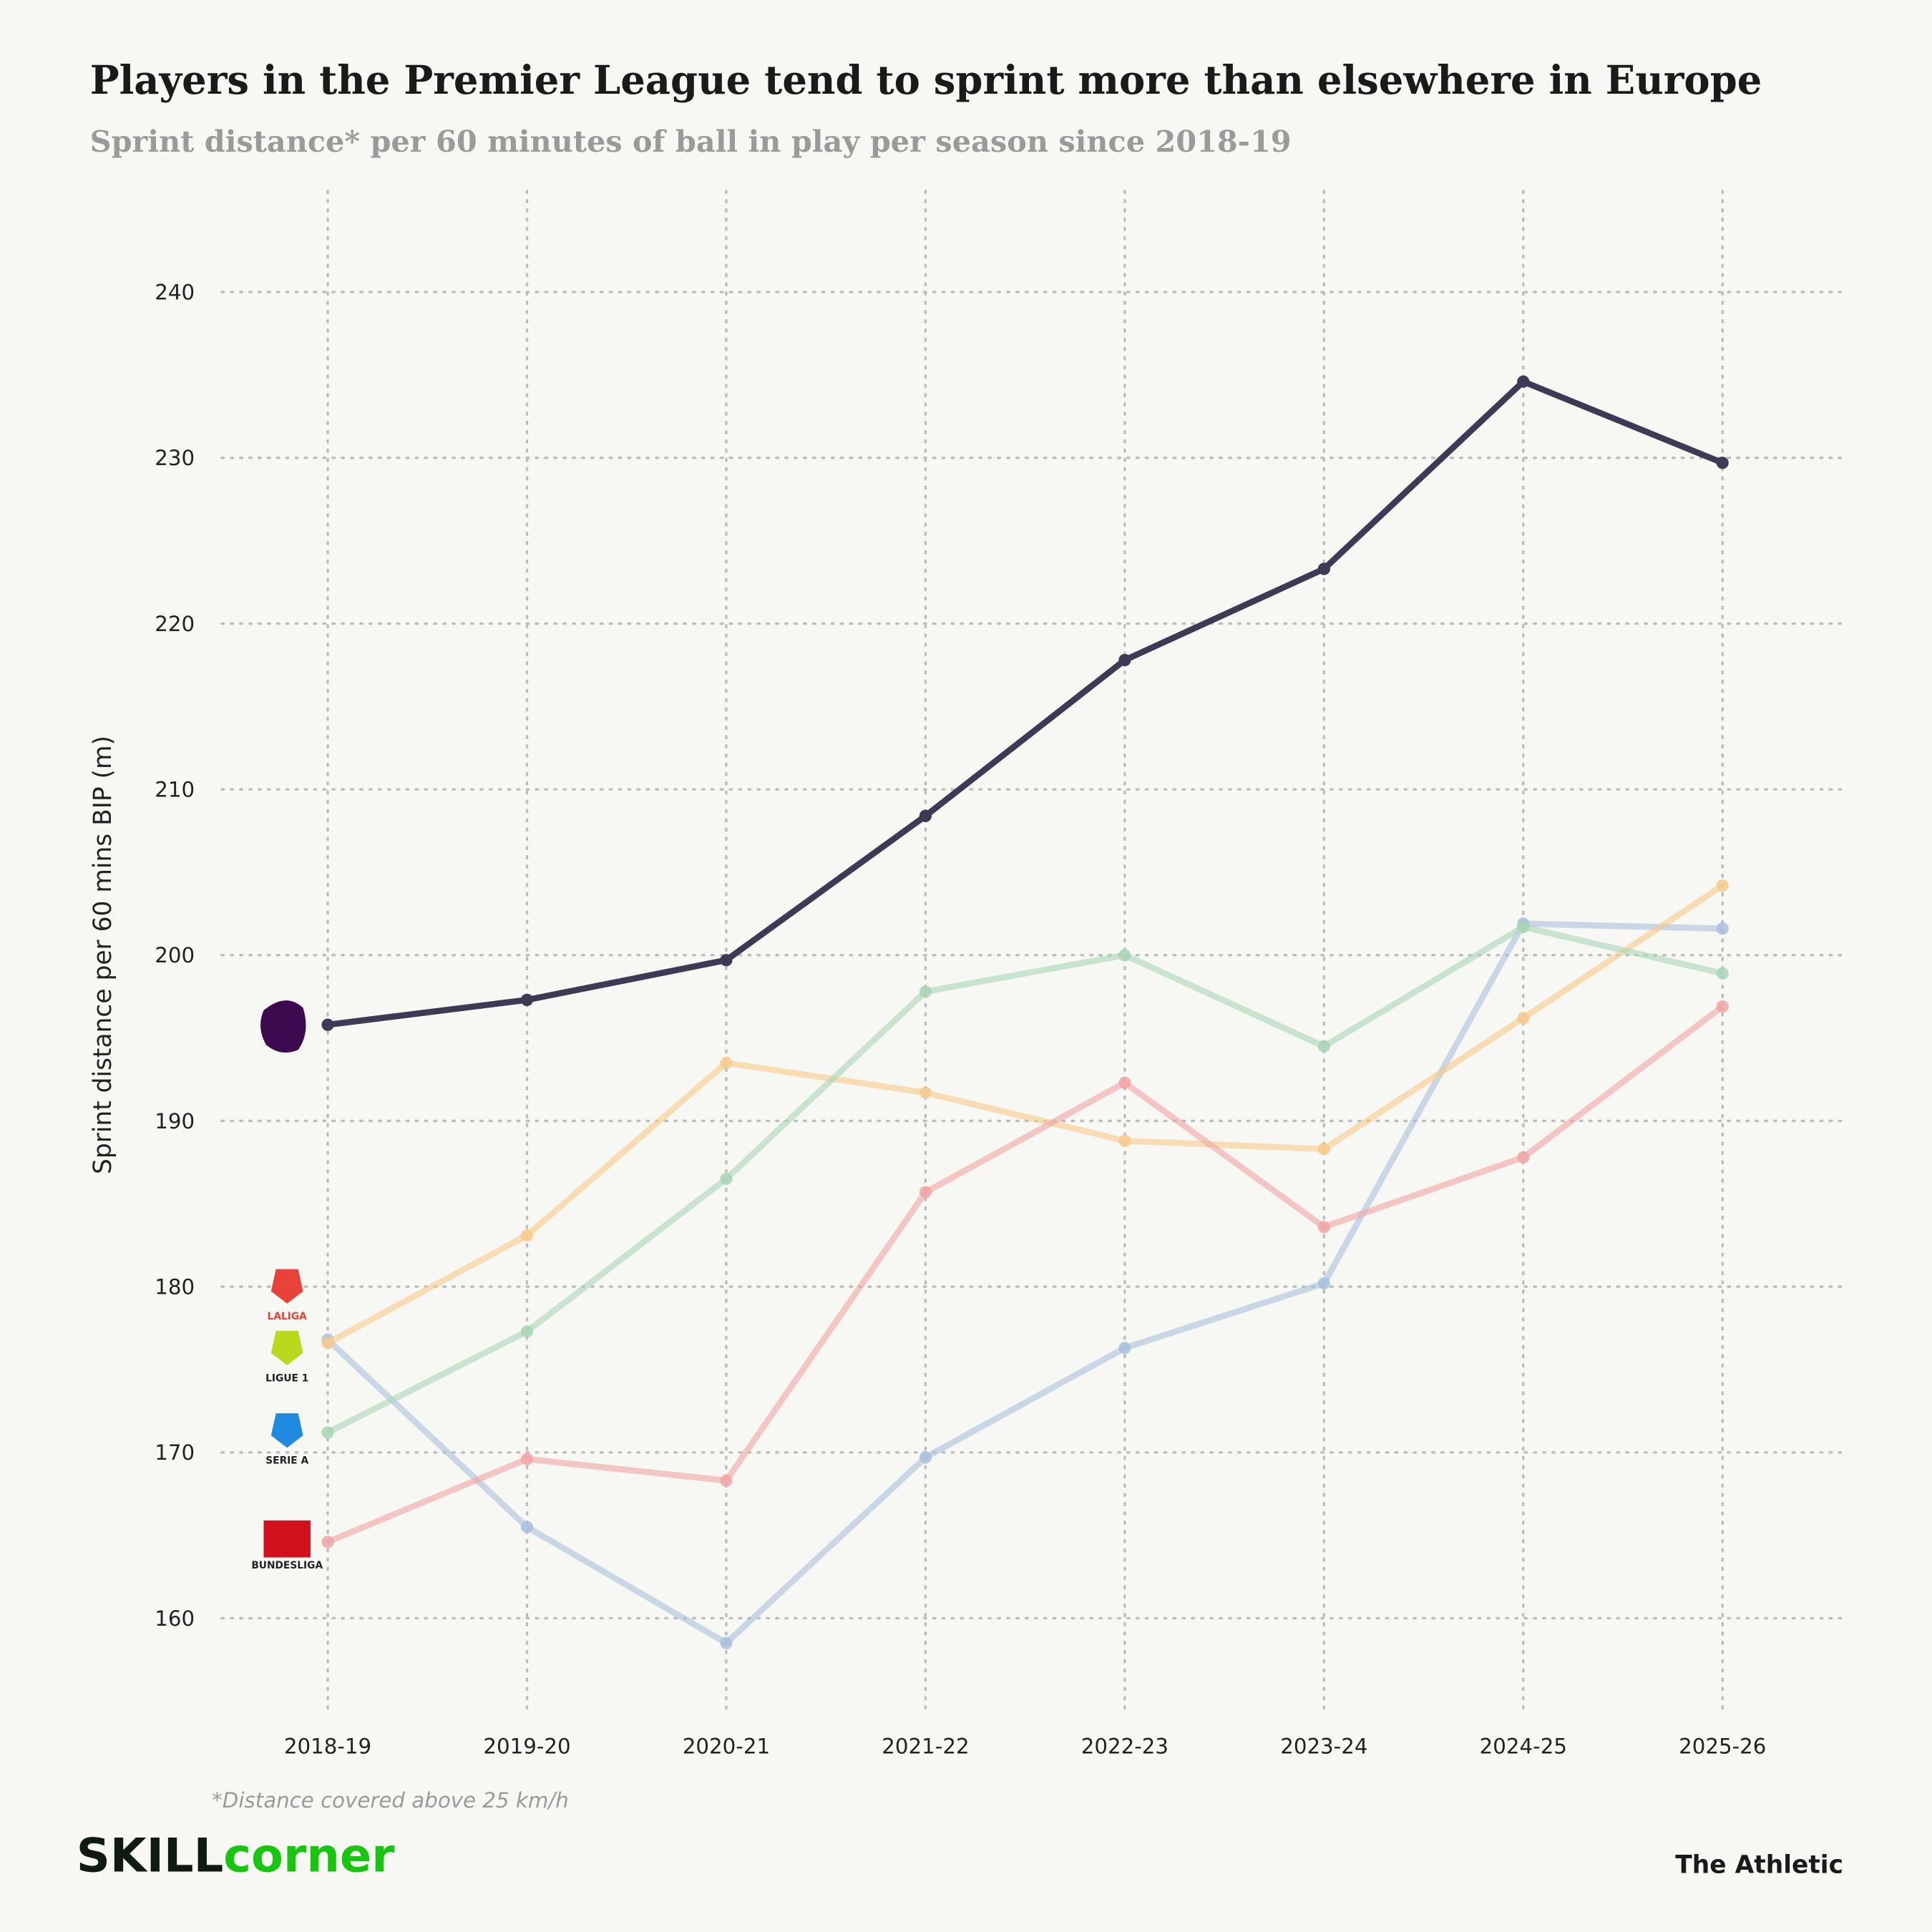  What do you see at coordinates (288, 1316) in the screenshot?
I see `legend-label: LALIGA` at bounding box center [288, 1316].